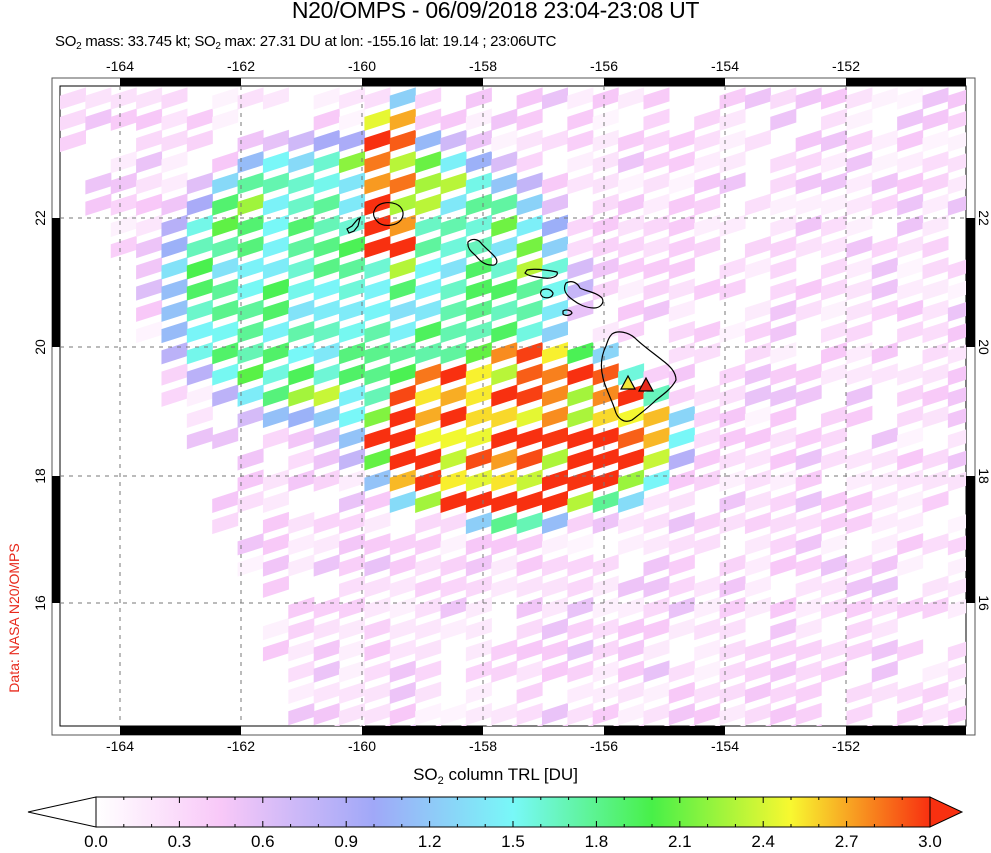  What do you see at coordinates (346, 841) in the screenshot?
I see `colorbar-tick: 0.9` at bounding box center [346, 841].